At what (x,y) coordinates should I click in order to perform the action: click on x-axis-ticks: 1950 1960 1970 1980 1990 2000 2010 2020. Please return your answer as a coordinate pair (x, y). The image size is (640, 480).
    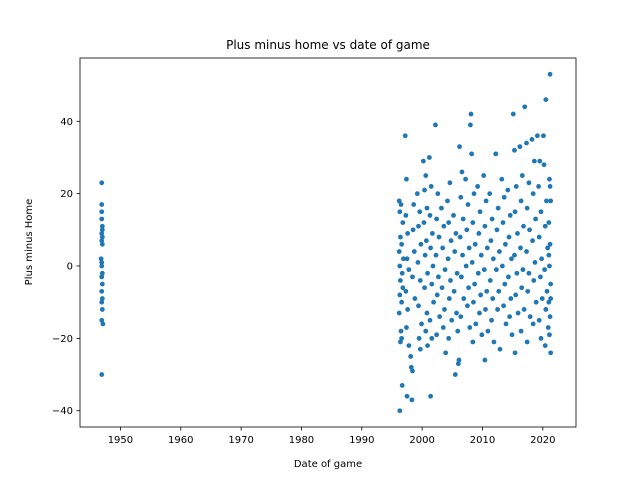
    Looking at the image, I should click on (332, 436).